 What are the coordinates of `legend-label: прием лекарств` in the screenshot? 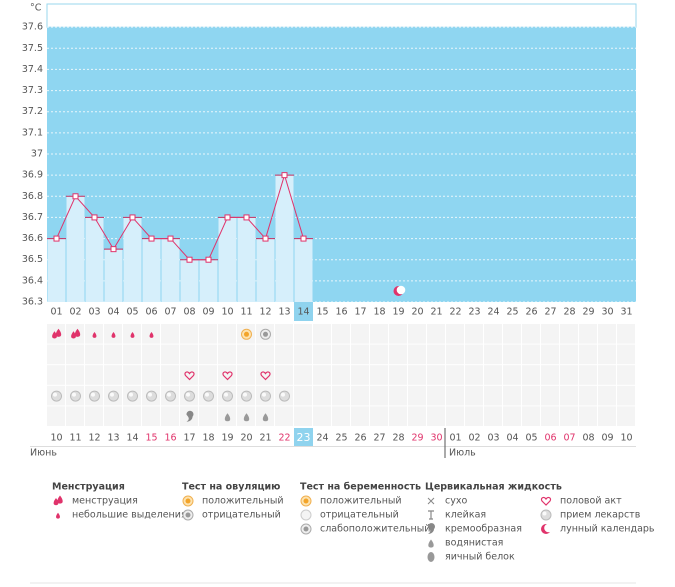 It's located at (600, 515).